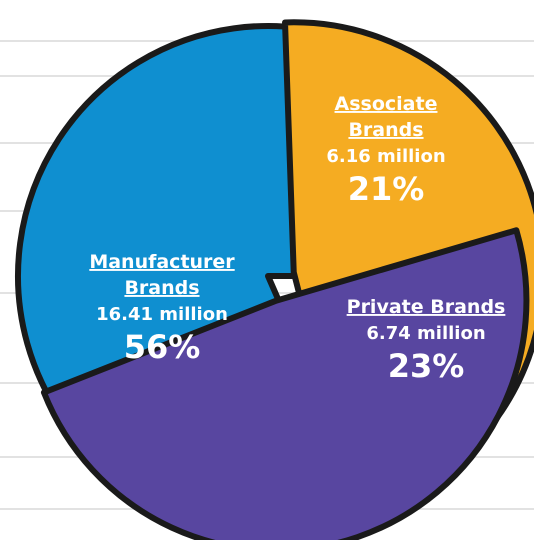 This screenshot has width=534, height=540. I want to click on label-manufacturer-brands: Manufacturer Brands 16.41 million 56%, so click(162, 308).